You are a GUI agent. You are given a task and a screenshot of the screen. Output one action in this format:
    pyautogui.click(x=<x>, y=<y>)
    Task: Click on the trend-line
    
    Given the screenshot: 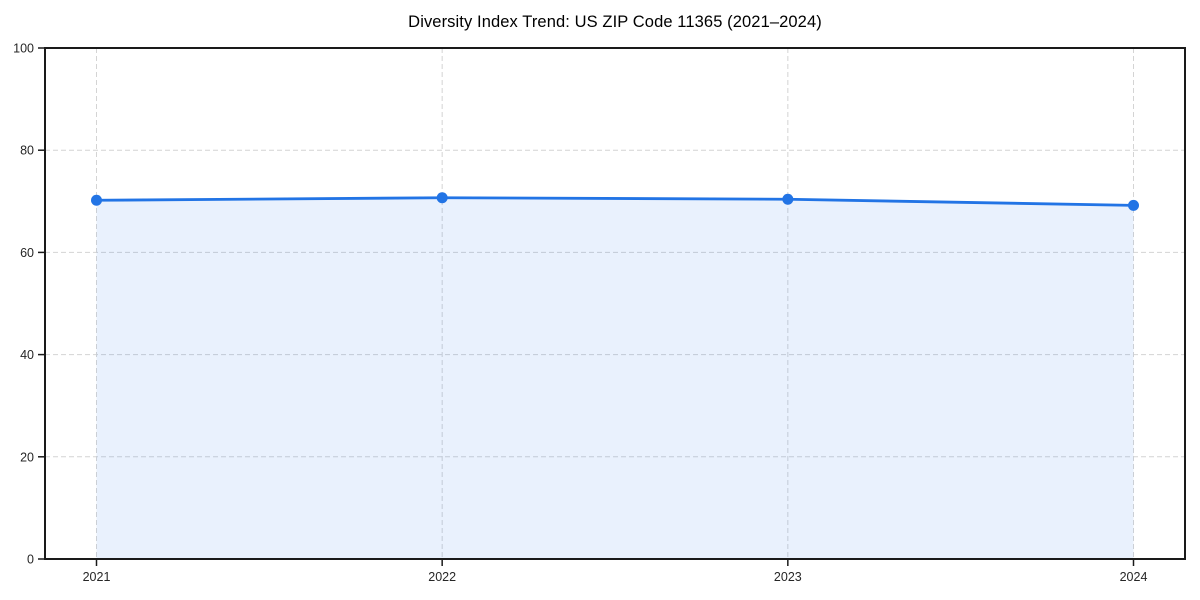 What is the action you would take?
    pyautogui.click(x=615, y=201)
    